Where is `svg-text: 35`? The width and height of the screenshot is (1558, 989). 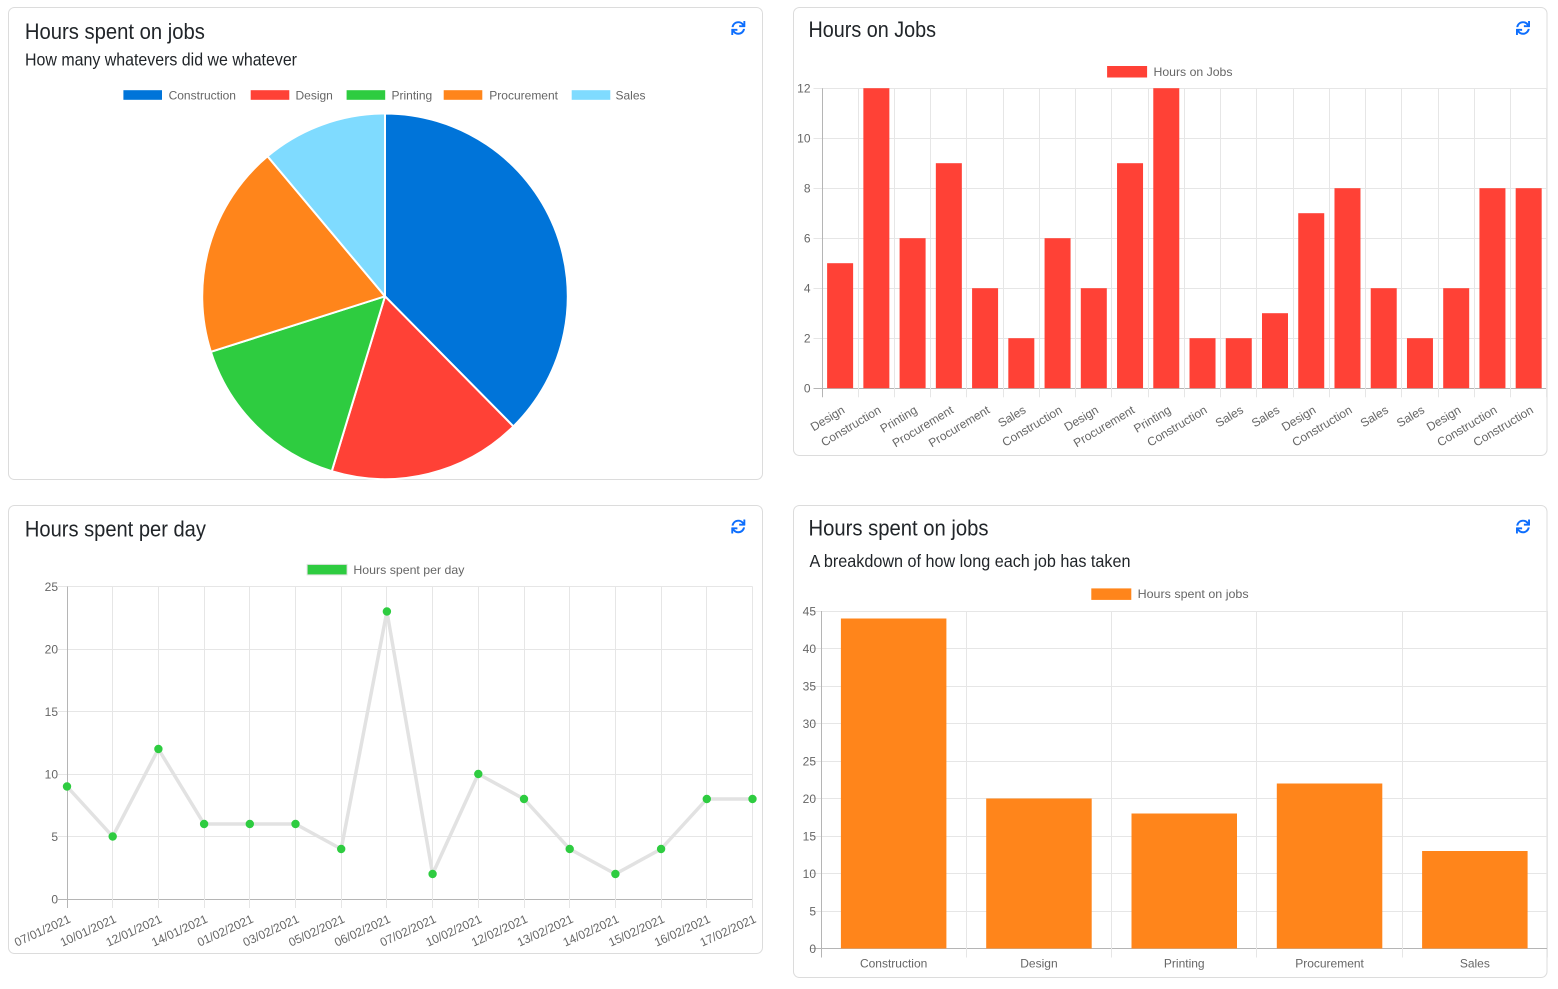
svg-text: 35 is located at coordinates (810, 686).